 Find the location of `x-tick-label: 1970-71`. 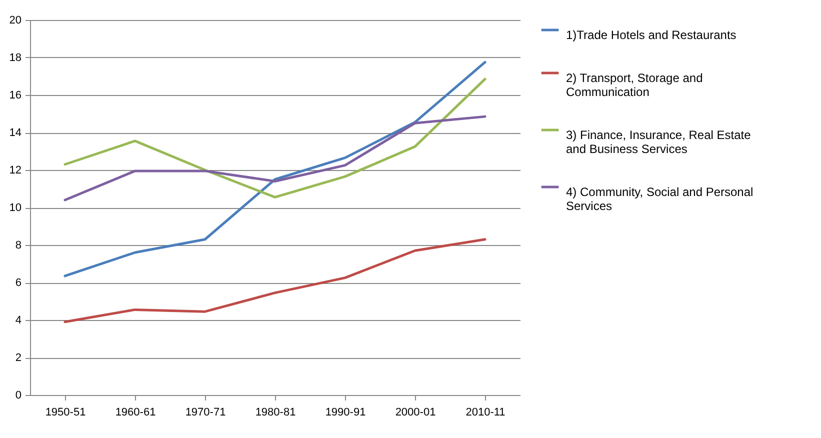

x-tick-label: 1970-71 is located at coordinates (205, 412).